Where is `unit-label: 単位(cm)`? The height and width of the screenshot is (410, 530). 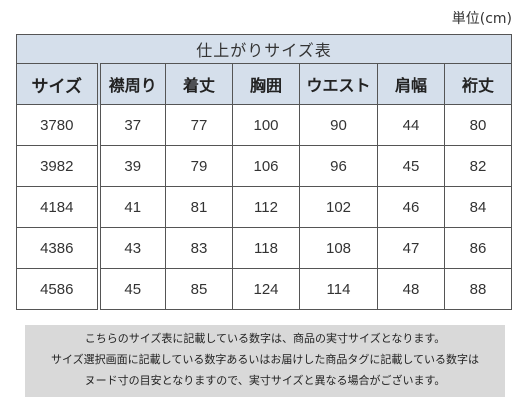
unit-label: 単位(cm) is located at coordinates (481, 19).